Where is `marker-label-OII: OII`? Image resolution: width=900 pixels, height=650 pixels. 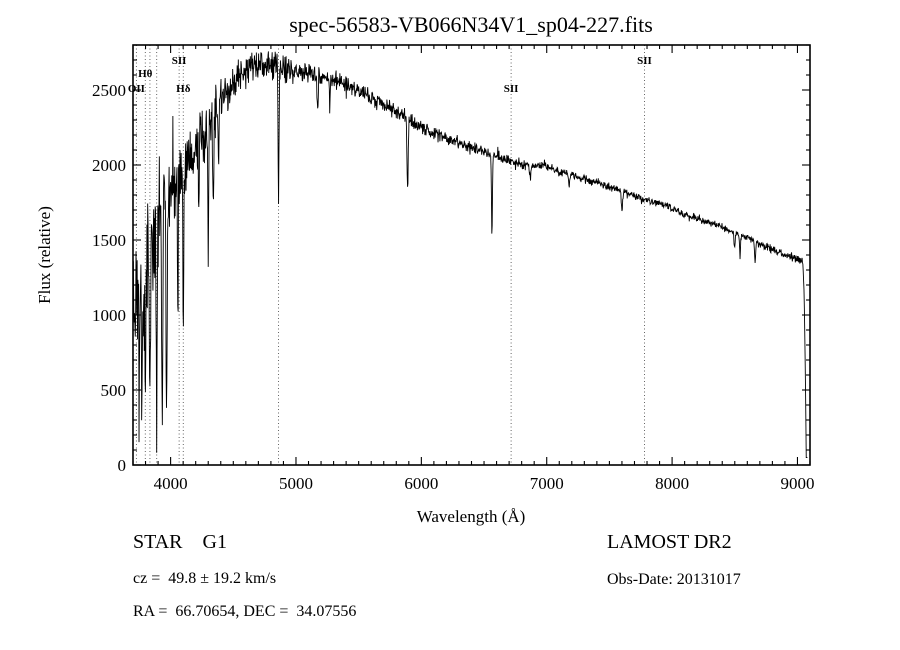 marker-label-OII: OII is located at coordinates (136, 89).